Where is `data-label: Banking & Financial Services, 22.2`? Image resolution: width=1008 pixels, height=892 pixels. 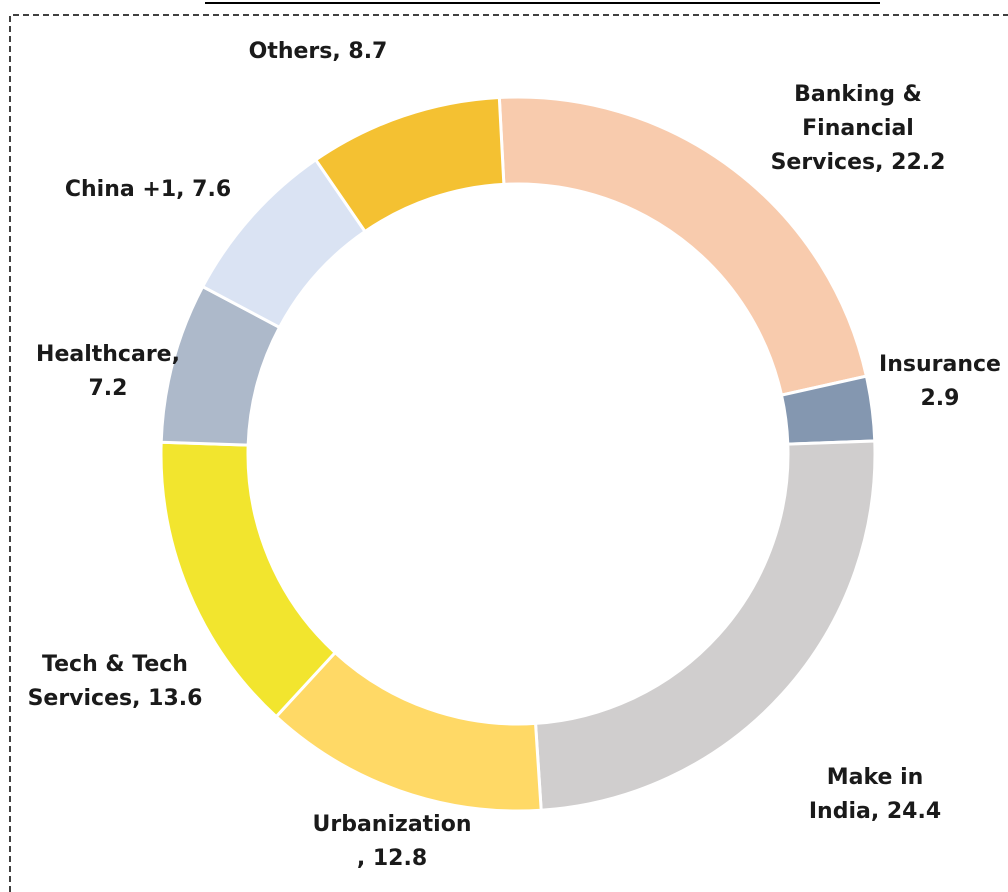 data-label: Banking & Financial Services, 22.2 is located at coordinates (858, 128).